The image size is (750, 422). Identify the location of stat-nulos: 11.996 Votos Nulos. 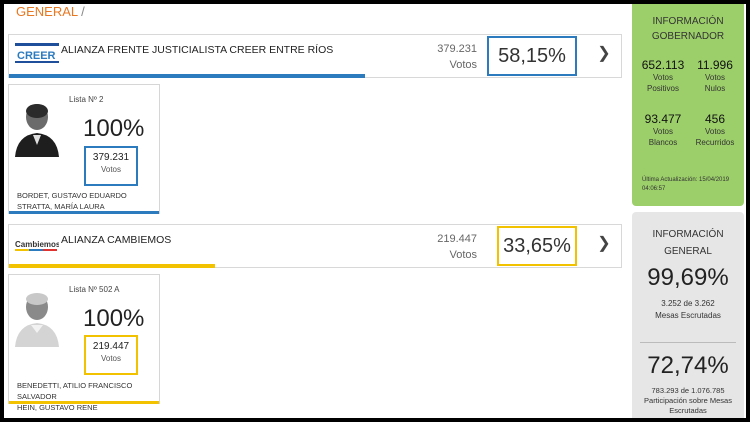
(715, 76).